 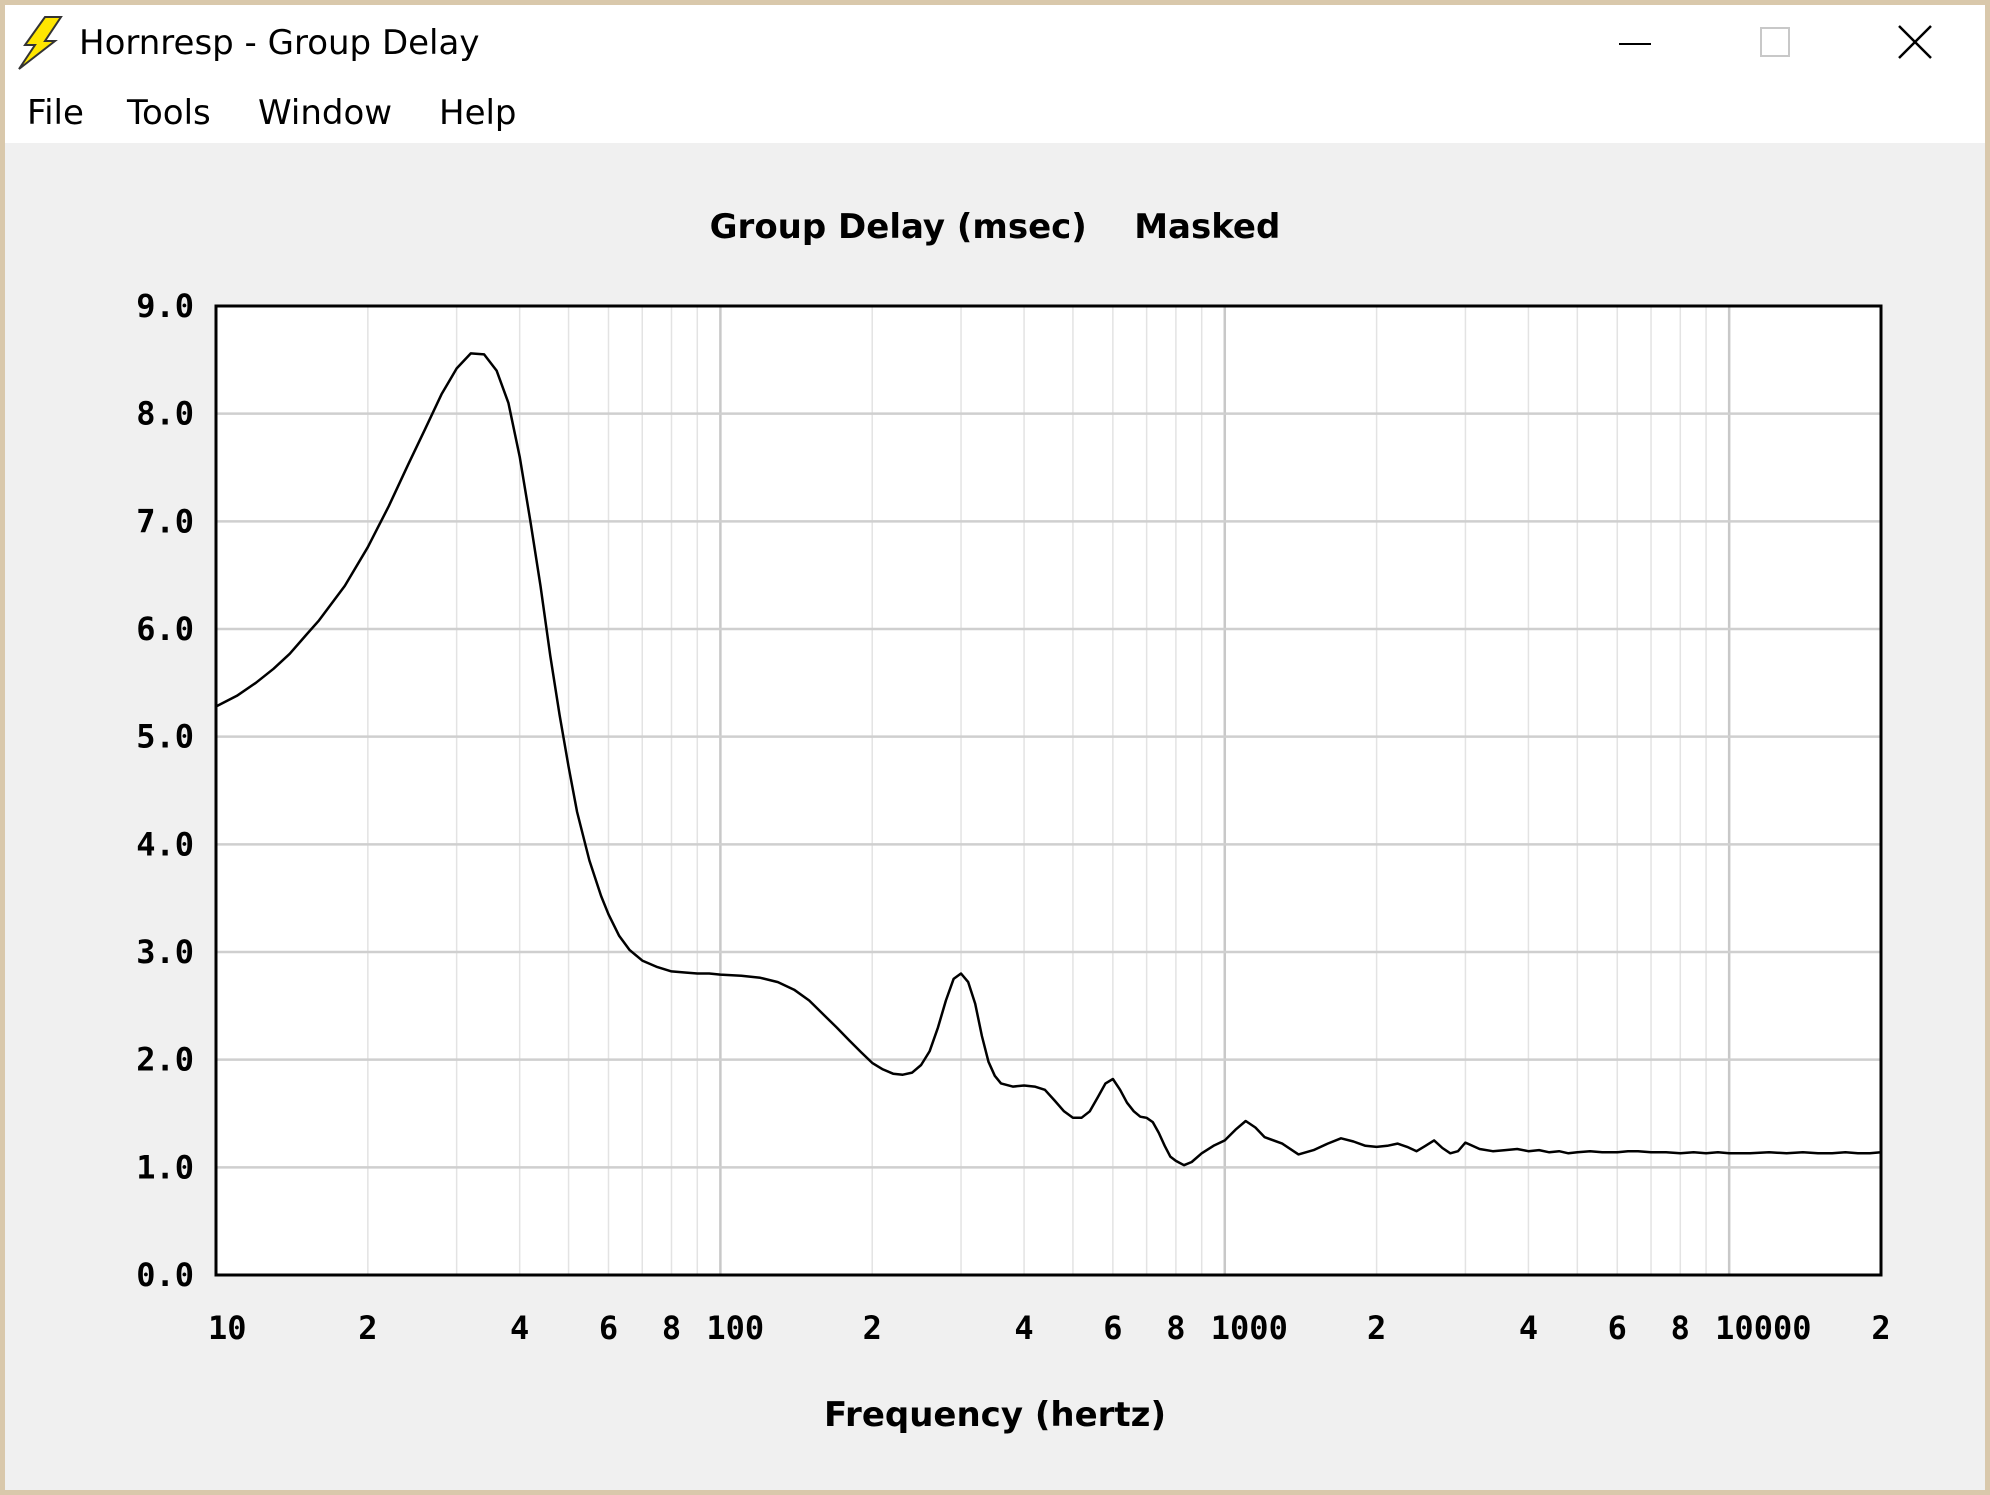 I want to click on x-tick-label: 10, so click(x=227, y=1328).